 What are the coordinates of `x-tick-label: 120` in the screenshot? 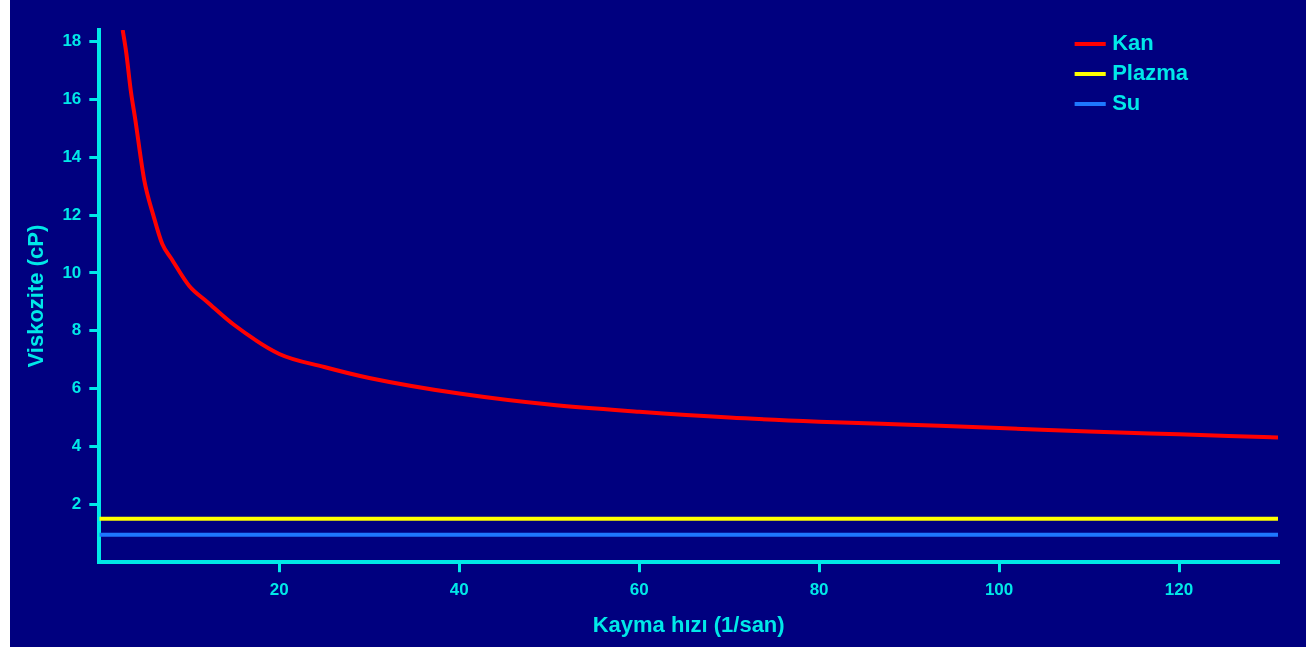 It's located at (1179, 590).